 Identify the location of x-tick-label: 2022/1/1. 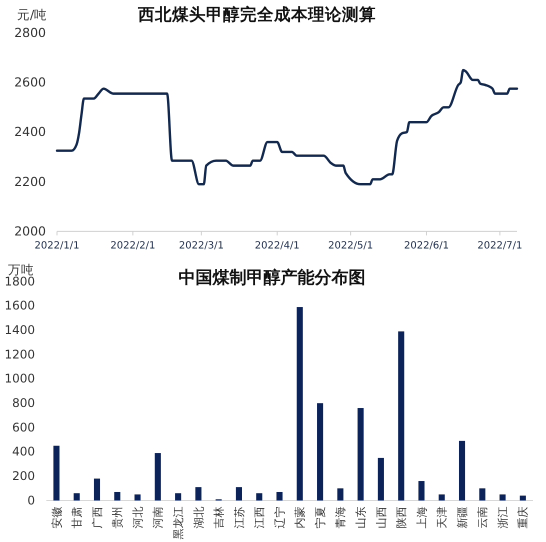
(57, 246).